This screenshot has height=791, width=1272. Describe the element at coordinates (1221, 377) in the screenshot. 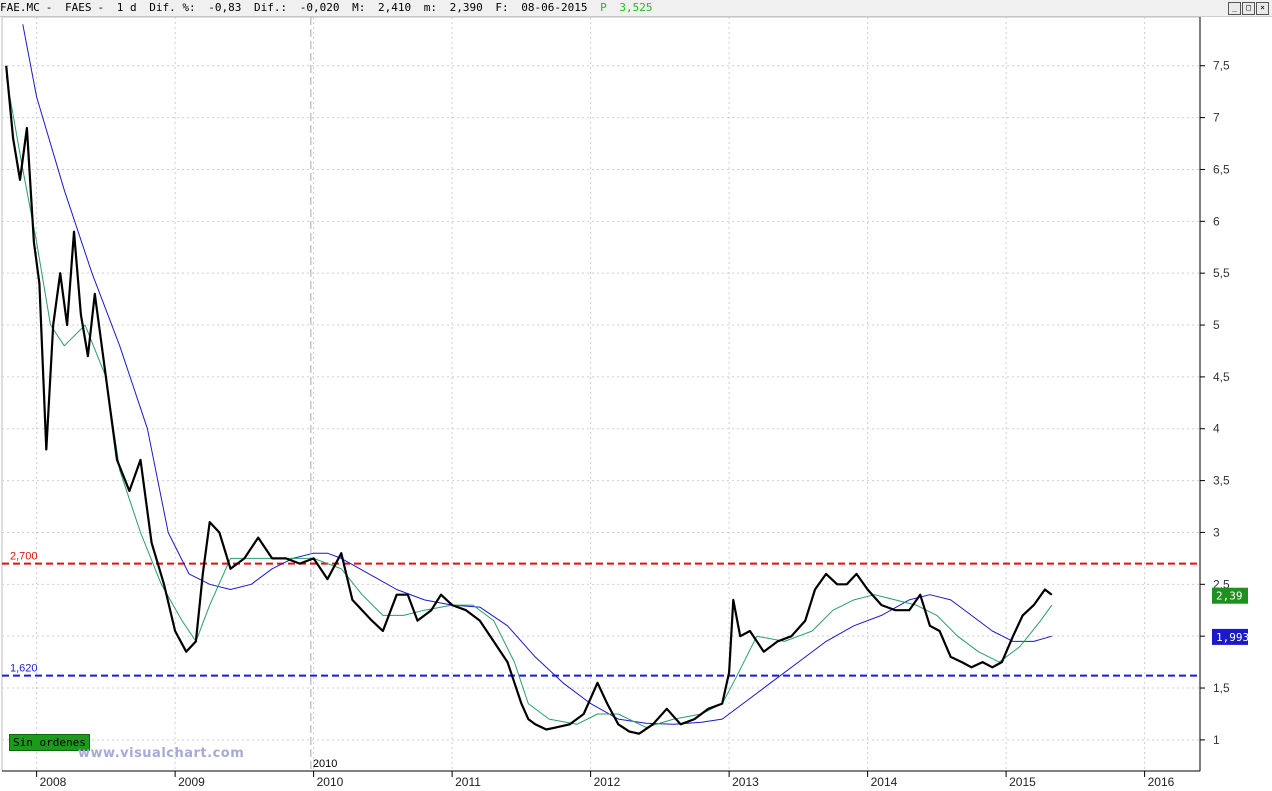

I see `y-tick-label: 4,5` at that location.